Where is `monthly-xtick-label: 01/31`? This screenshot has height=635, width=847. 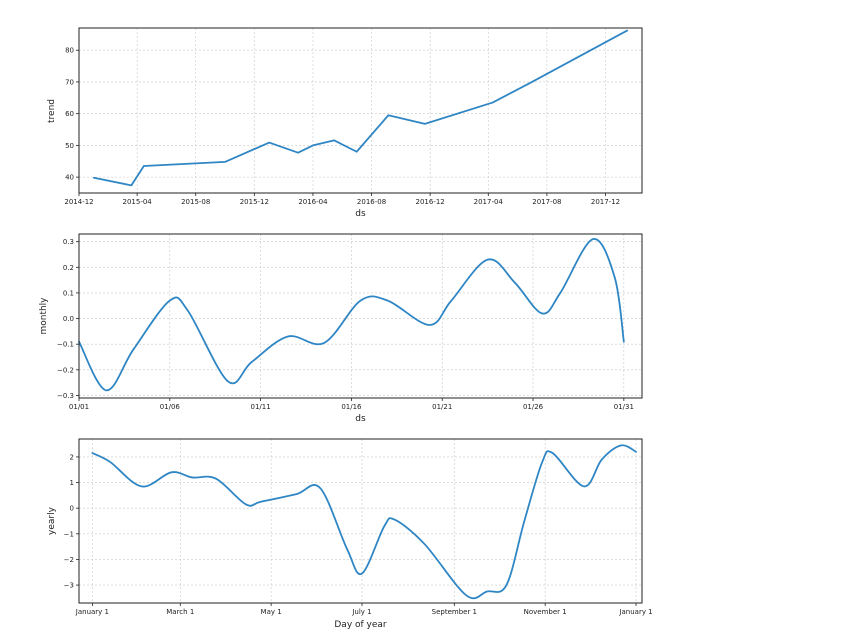
monthly-xtick-label: 01/31 is located at coordinates (624, 407).